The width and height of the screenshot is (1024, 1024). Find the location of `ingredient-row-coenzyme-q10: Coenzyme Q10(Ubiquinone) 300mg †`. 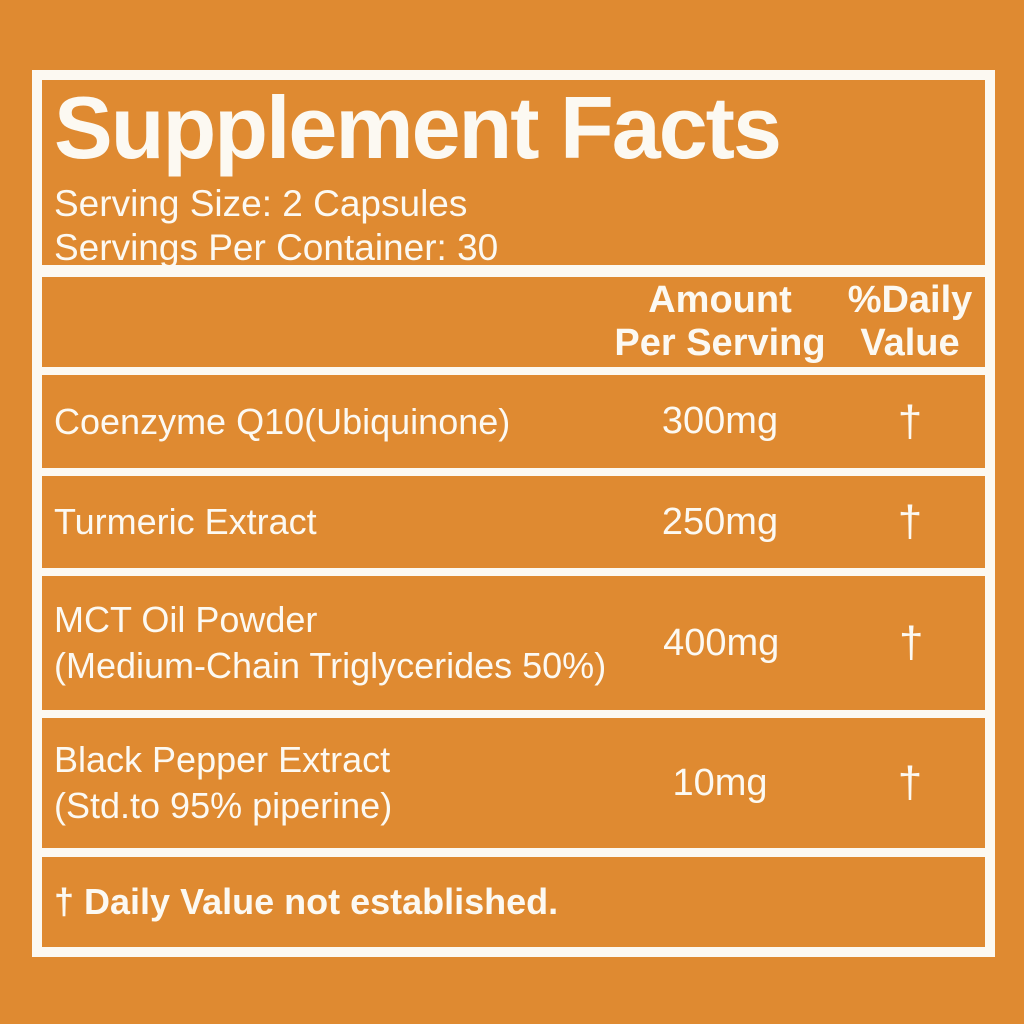

ingredient-row-coenzyme-q10: Coenzyme Q10(Ubiquinone) 300mg † is located at coordinates (513, 421).